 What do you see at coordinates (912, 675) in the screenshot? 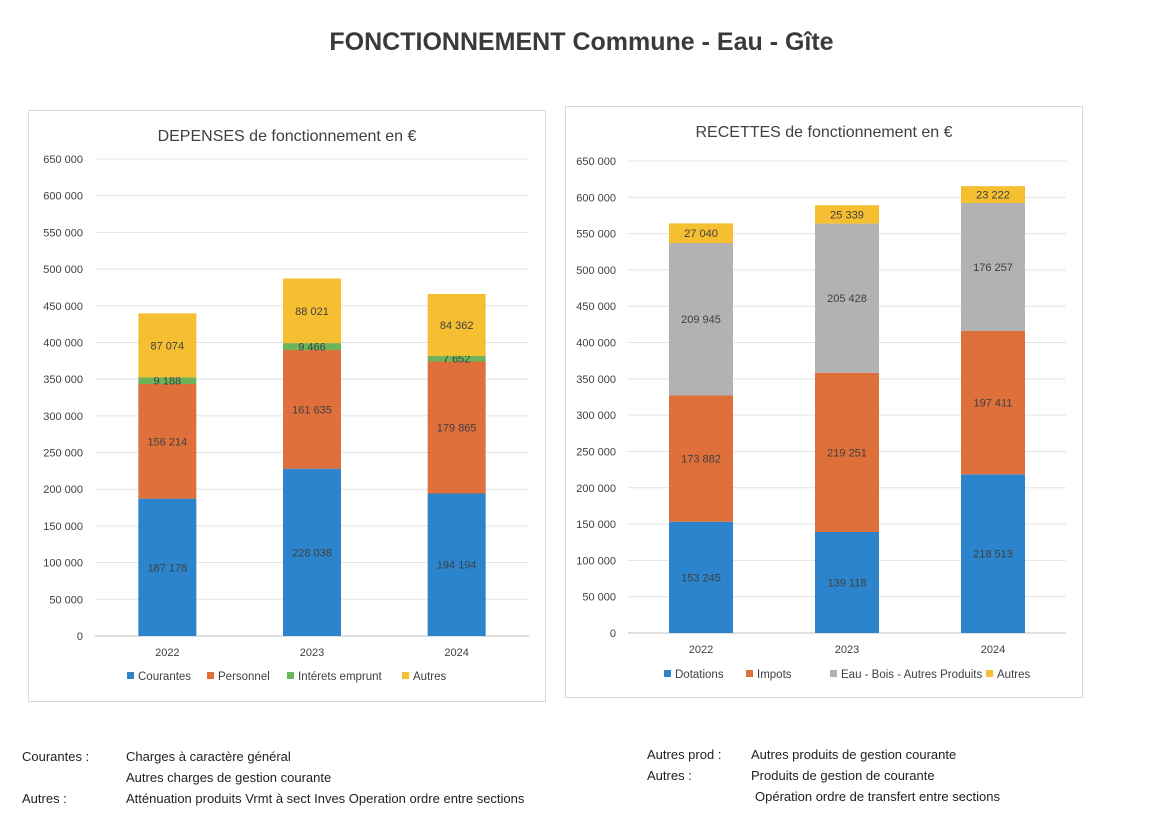
I see `recettes-legend-label: Eau - Bois - Autres Produits` at bounding box center [912, 675].